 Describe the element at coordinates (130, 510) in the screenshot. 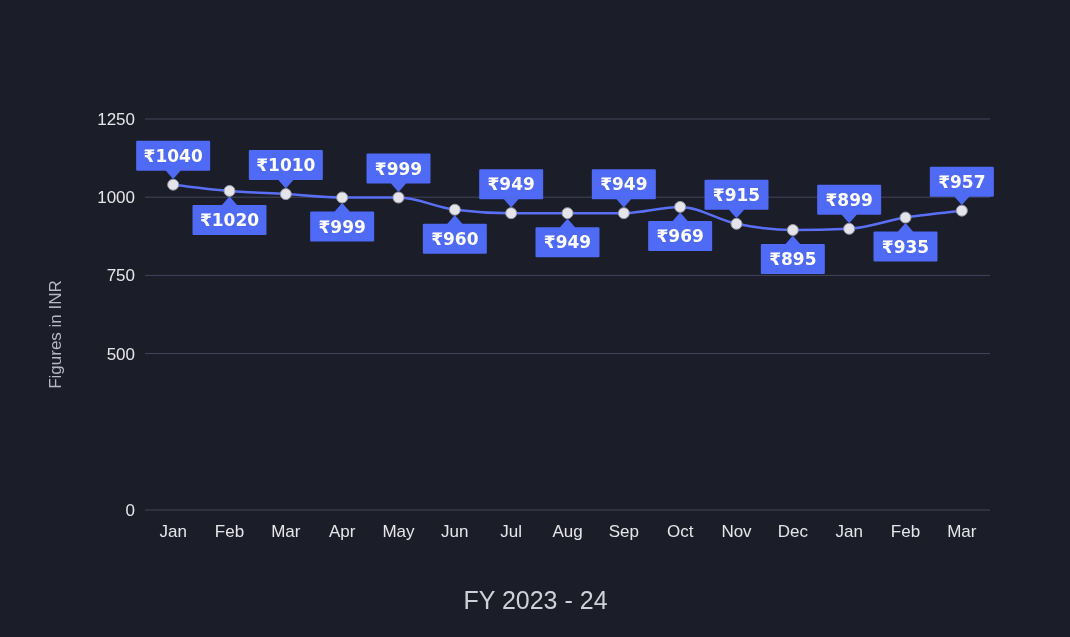

I see `y-tick-label: 0` at that location.